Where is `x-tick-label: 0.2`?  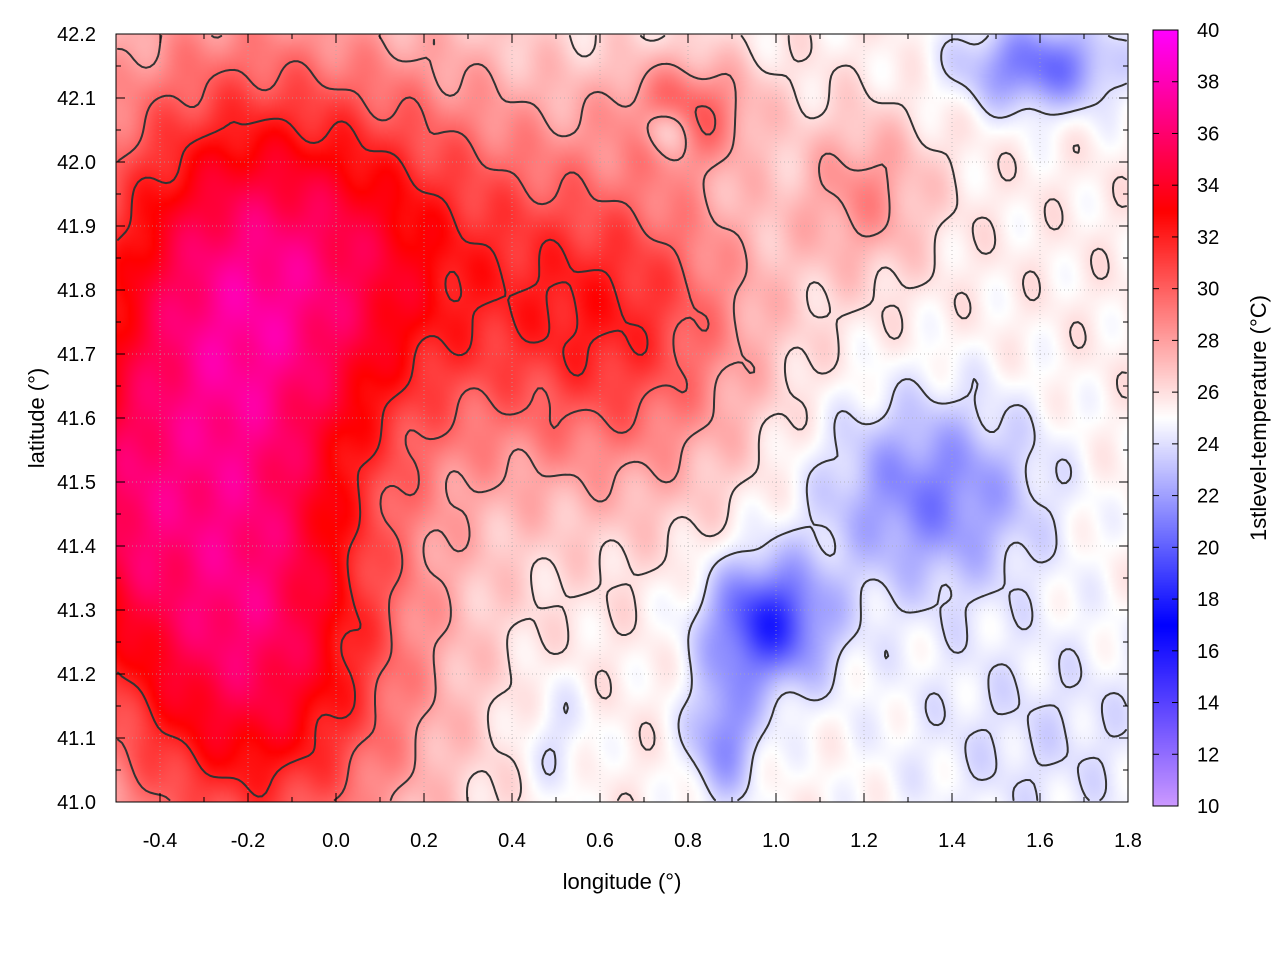
x-tick-label: 0.2 is located at coordinates (424, 841).